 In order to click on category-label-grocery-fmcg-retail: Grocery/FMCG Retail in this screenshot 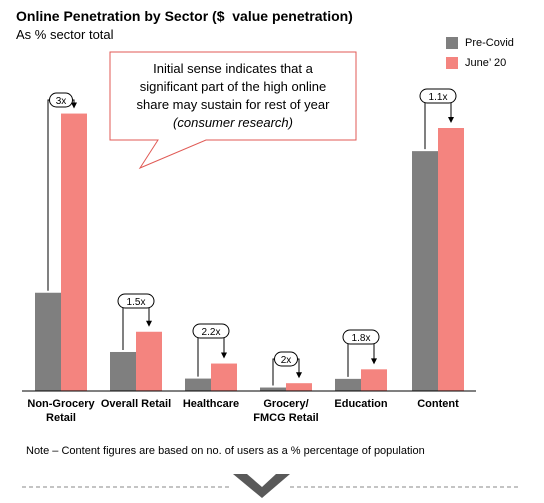, I will do `click(285, 411)`.